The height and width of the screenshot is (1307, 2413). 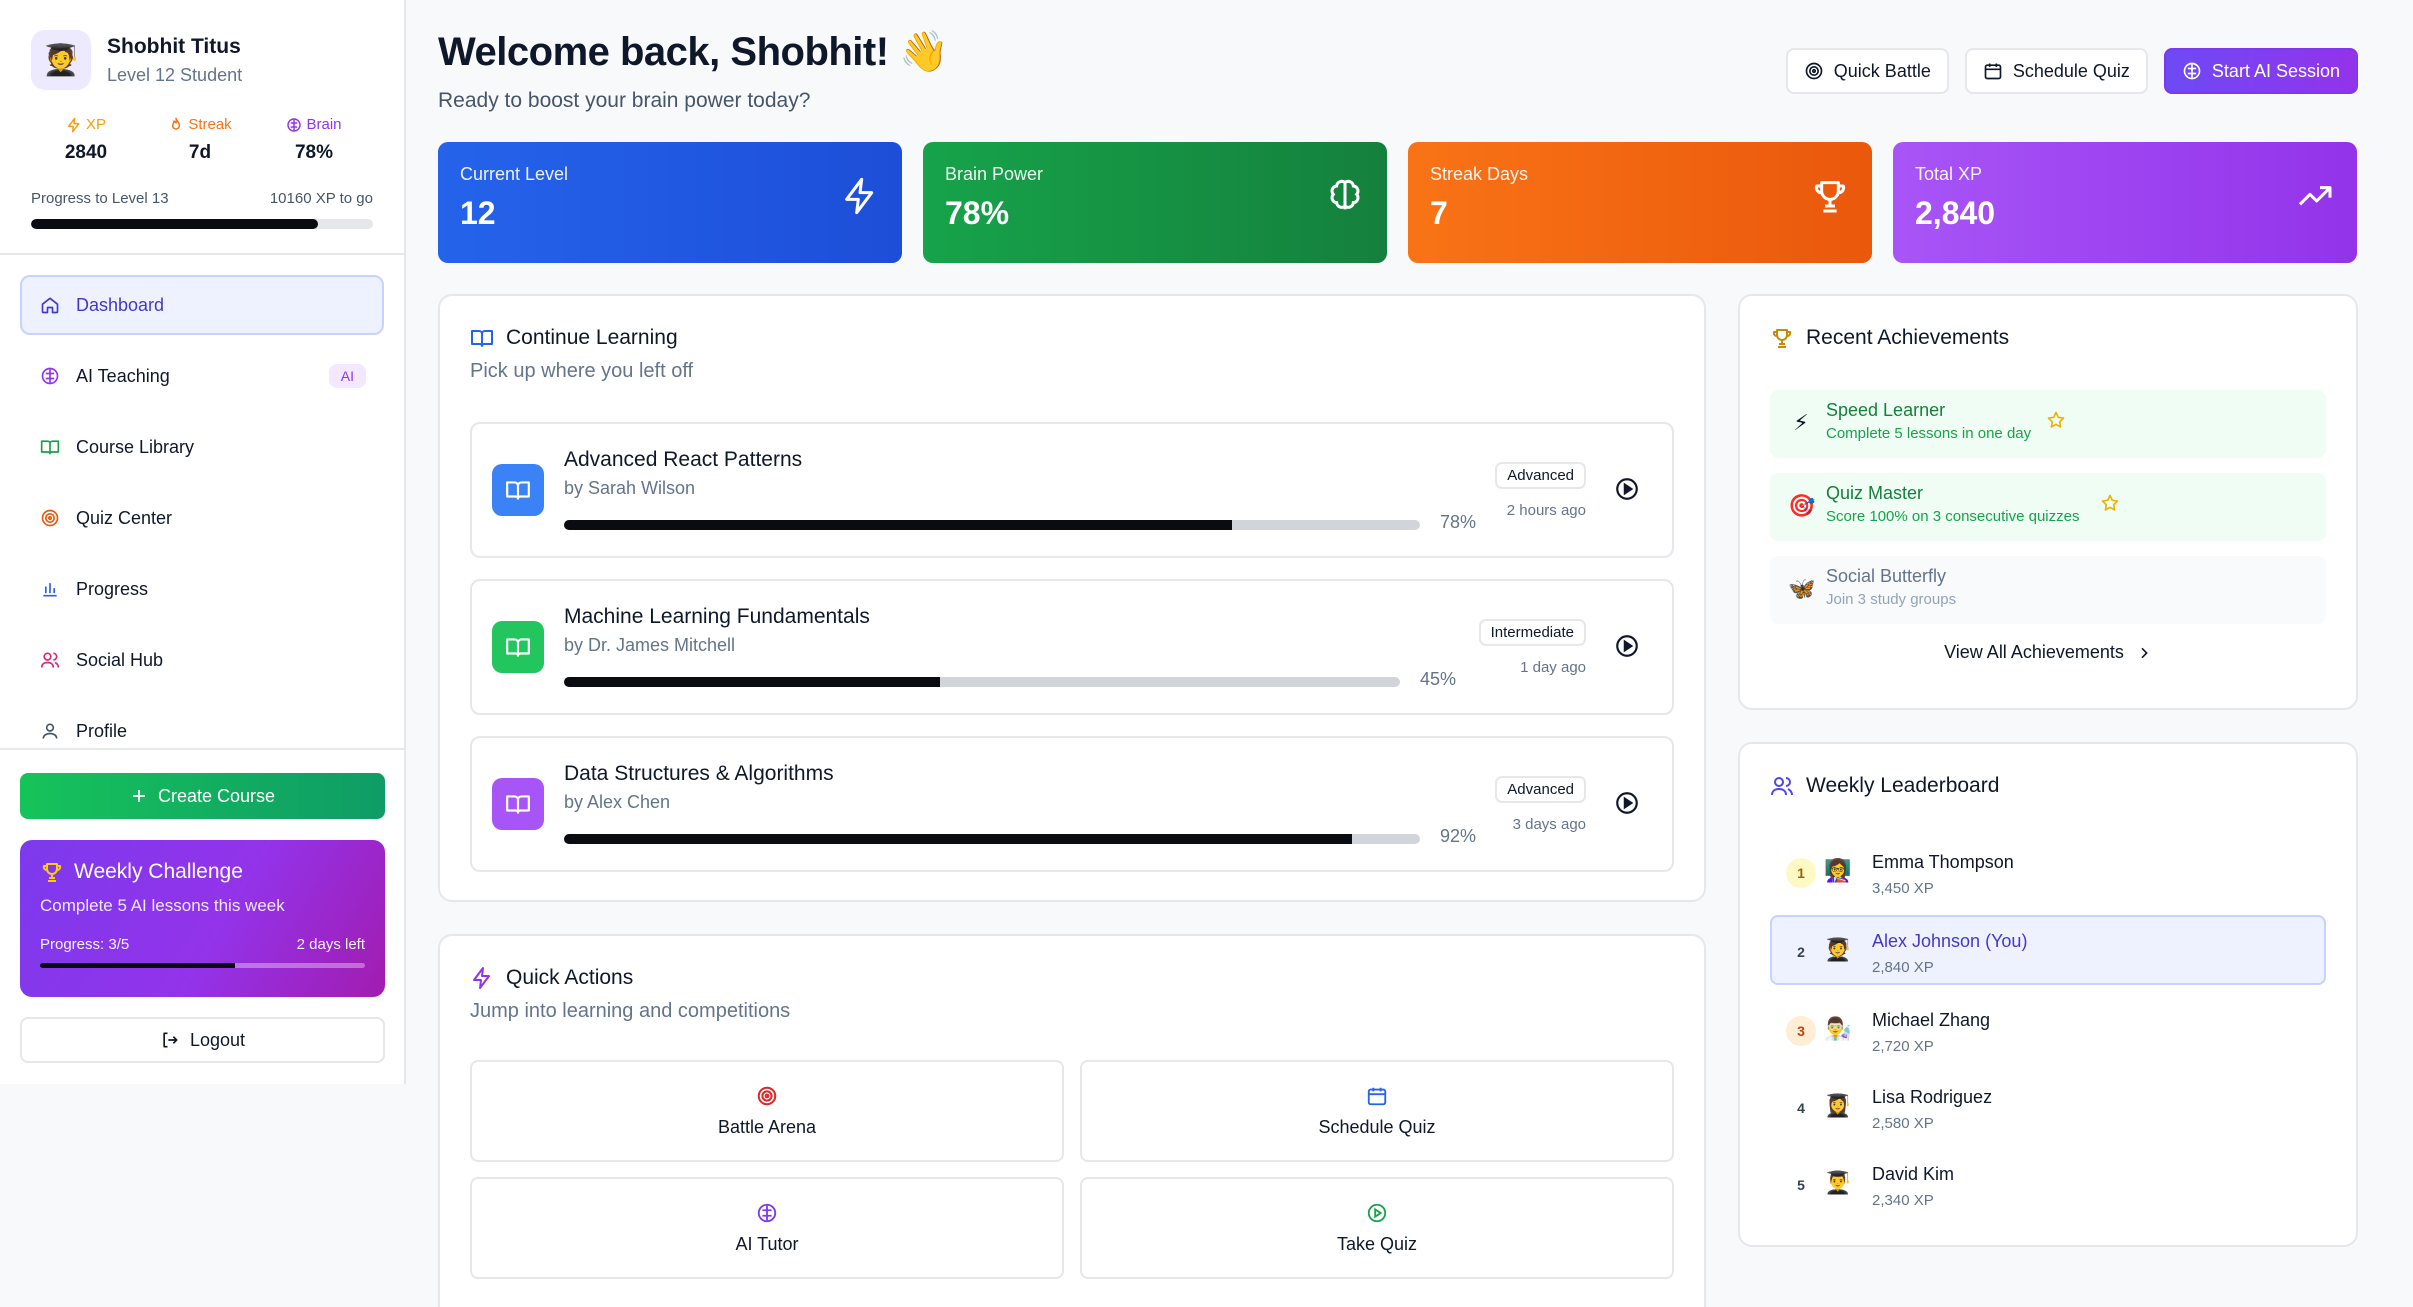 I want to click on course-title: Advanced React Patterns, so click(x=683, y=459).